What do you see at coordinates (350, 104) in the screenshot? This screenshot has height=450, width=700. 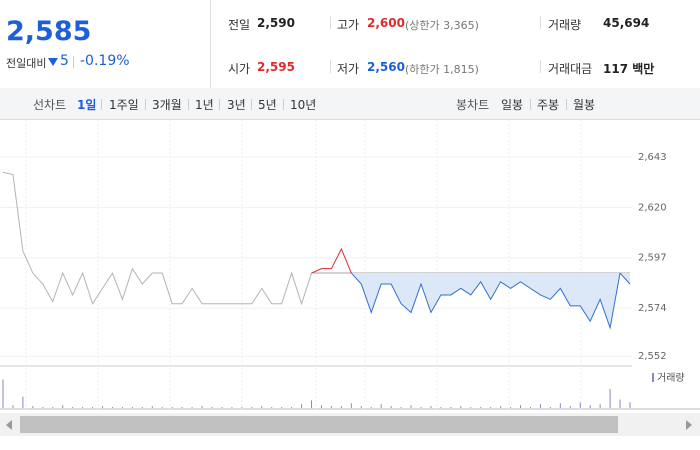 I see `tab-bar` at bounding box center [350, 104].